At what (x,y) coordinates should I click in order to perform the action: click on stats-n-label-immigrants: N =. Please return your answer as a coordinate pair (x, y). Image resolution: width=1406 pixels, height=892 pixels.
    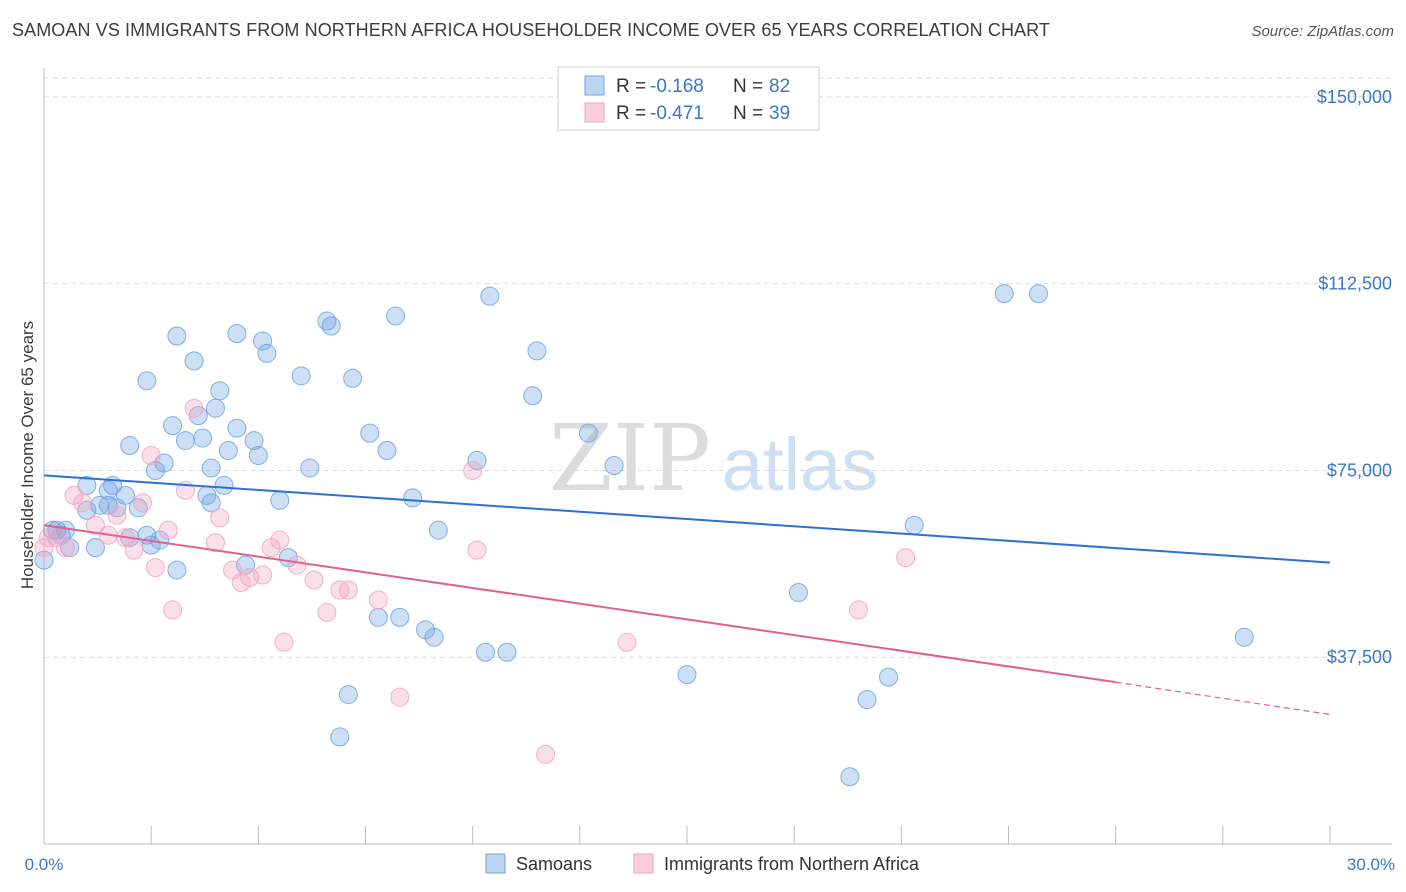
    Looking at the image, I should click on (748, 113).